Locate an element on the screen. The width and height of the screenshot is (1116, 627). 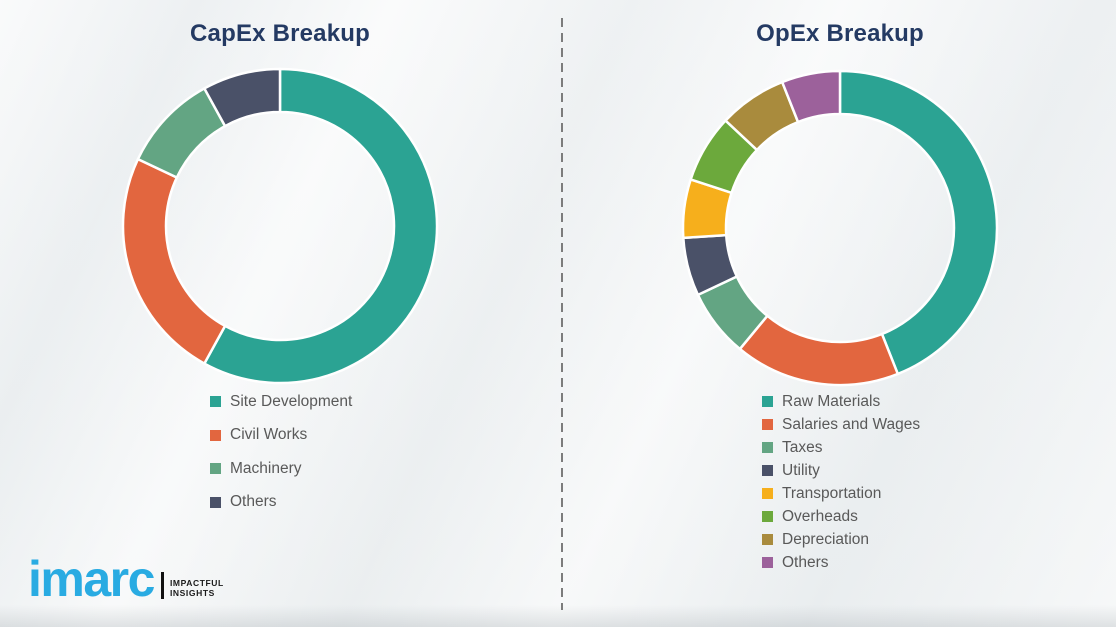
legend-label: Civil Works is located at coordinates (269, 434).